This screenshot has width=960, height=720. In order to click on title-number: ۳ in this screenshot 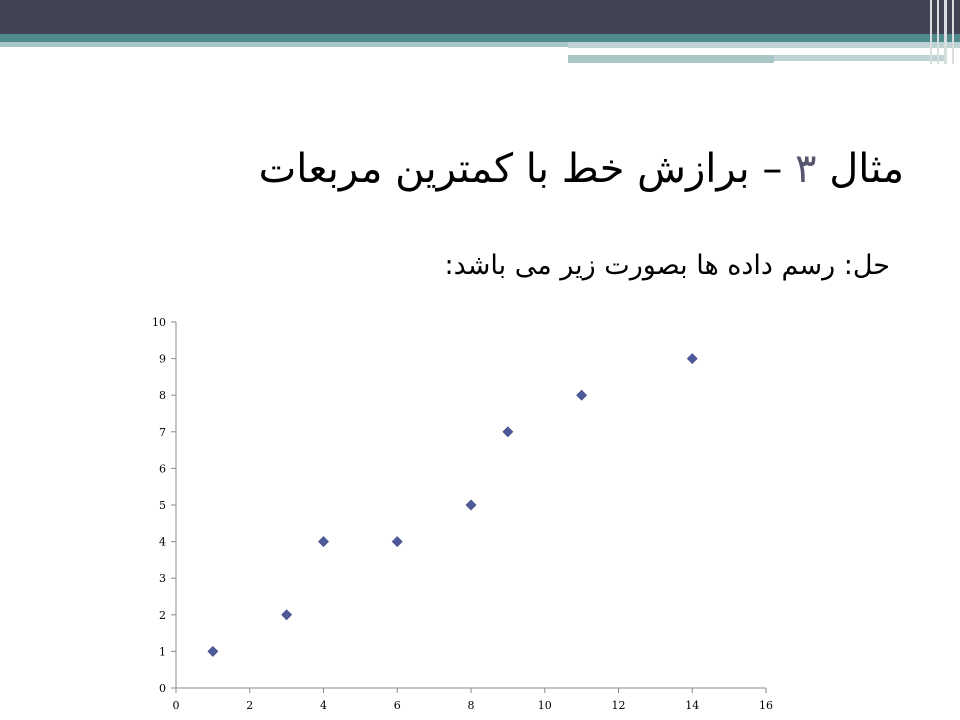, I will do `click(806, 169)`.